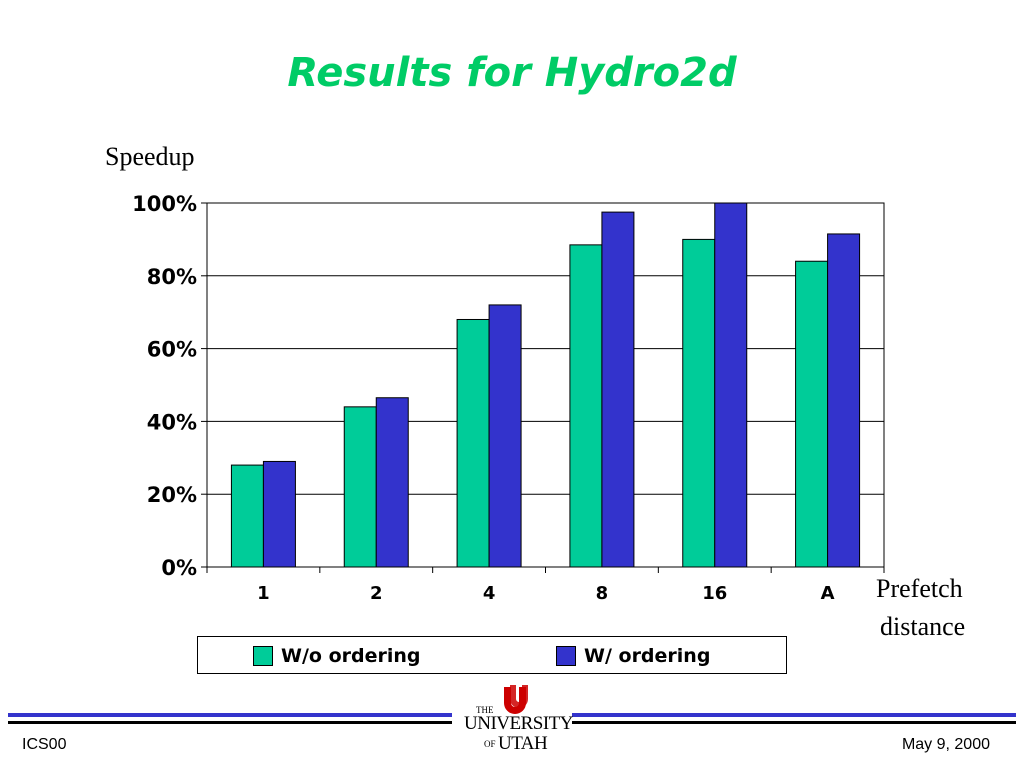  I want to click on y-tick-label: 40%, so click(172, 422).